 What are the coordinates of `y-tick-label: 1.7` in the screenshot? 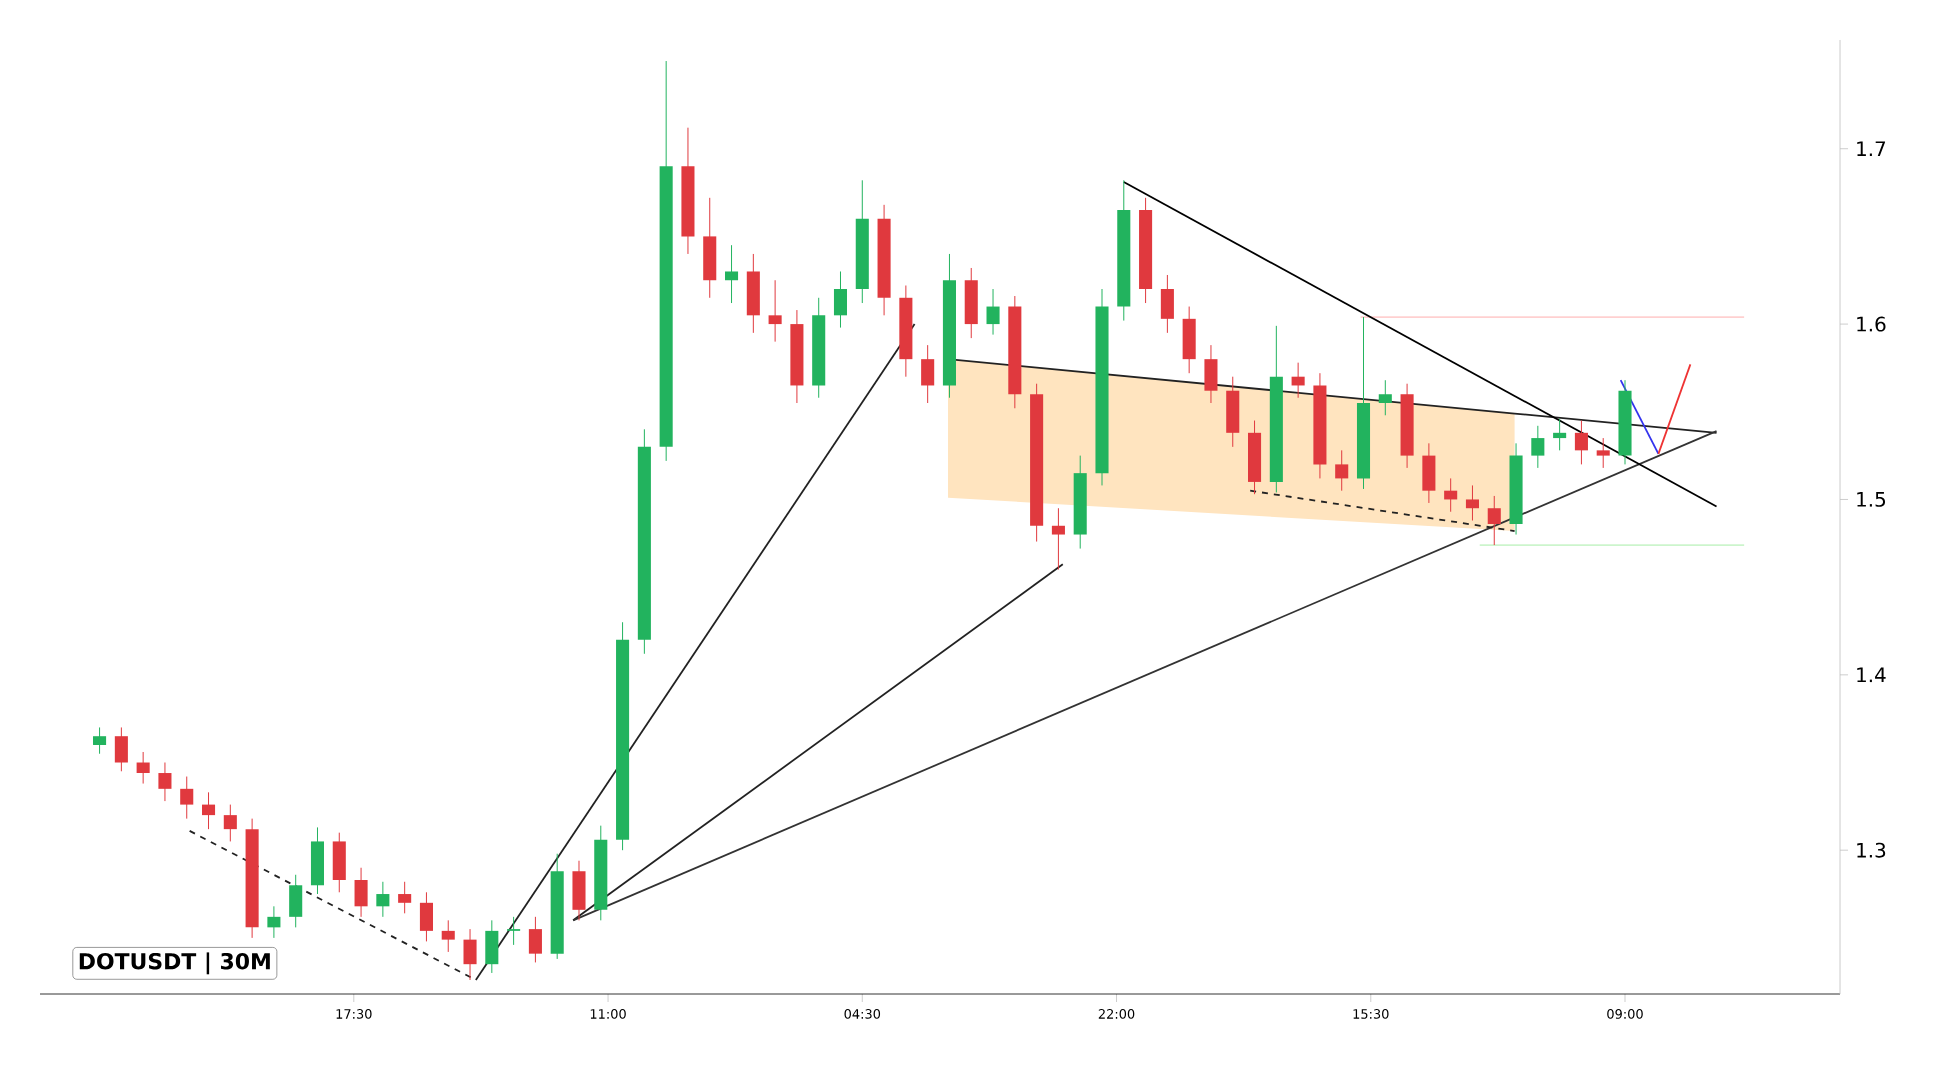 It's located at (1871, 148).